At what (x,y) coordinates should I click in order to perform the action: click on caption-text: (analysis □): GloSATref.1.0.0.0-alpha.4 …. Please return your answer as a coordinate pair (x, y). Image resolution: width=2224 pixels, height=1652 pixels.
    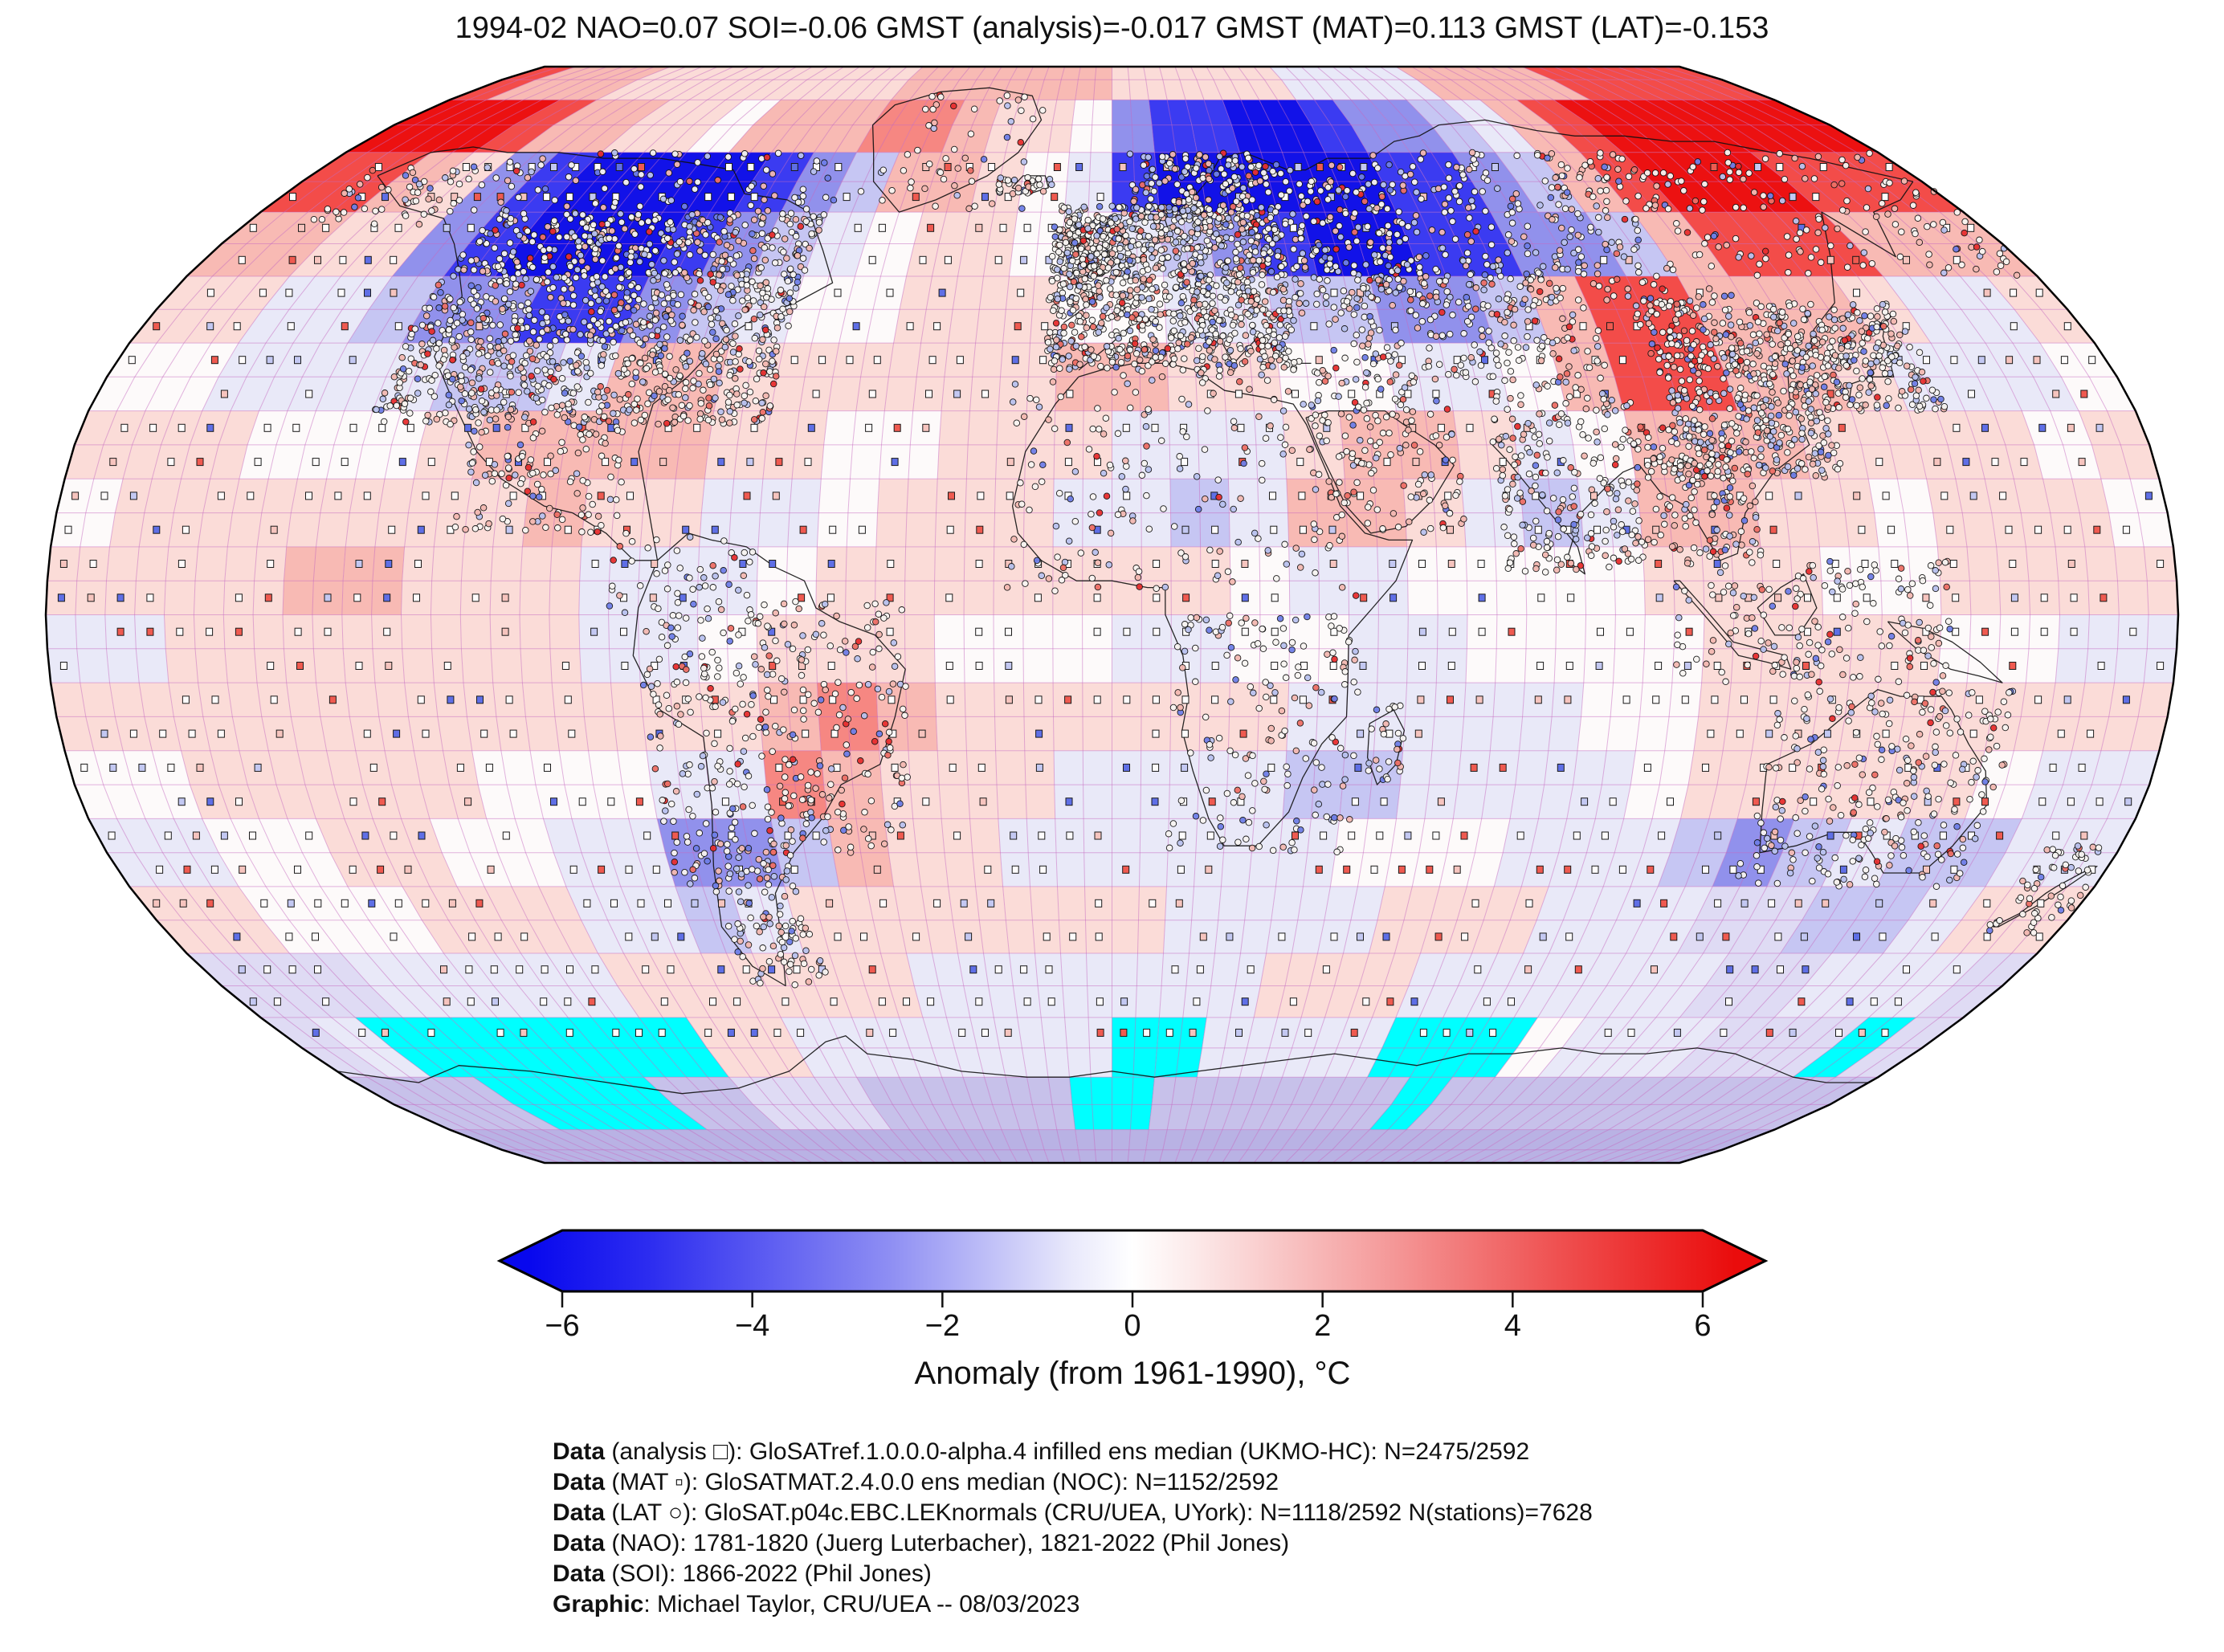
    Looking at the image, I should click on (1067, 1451).